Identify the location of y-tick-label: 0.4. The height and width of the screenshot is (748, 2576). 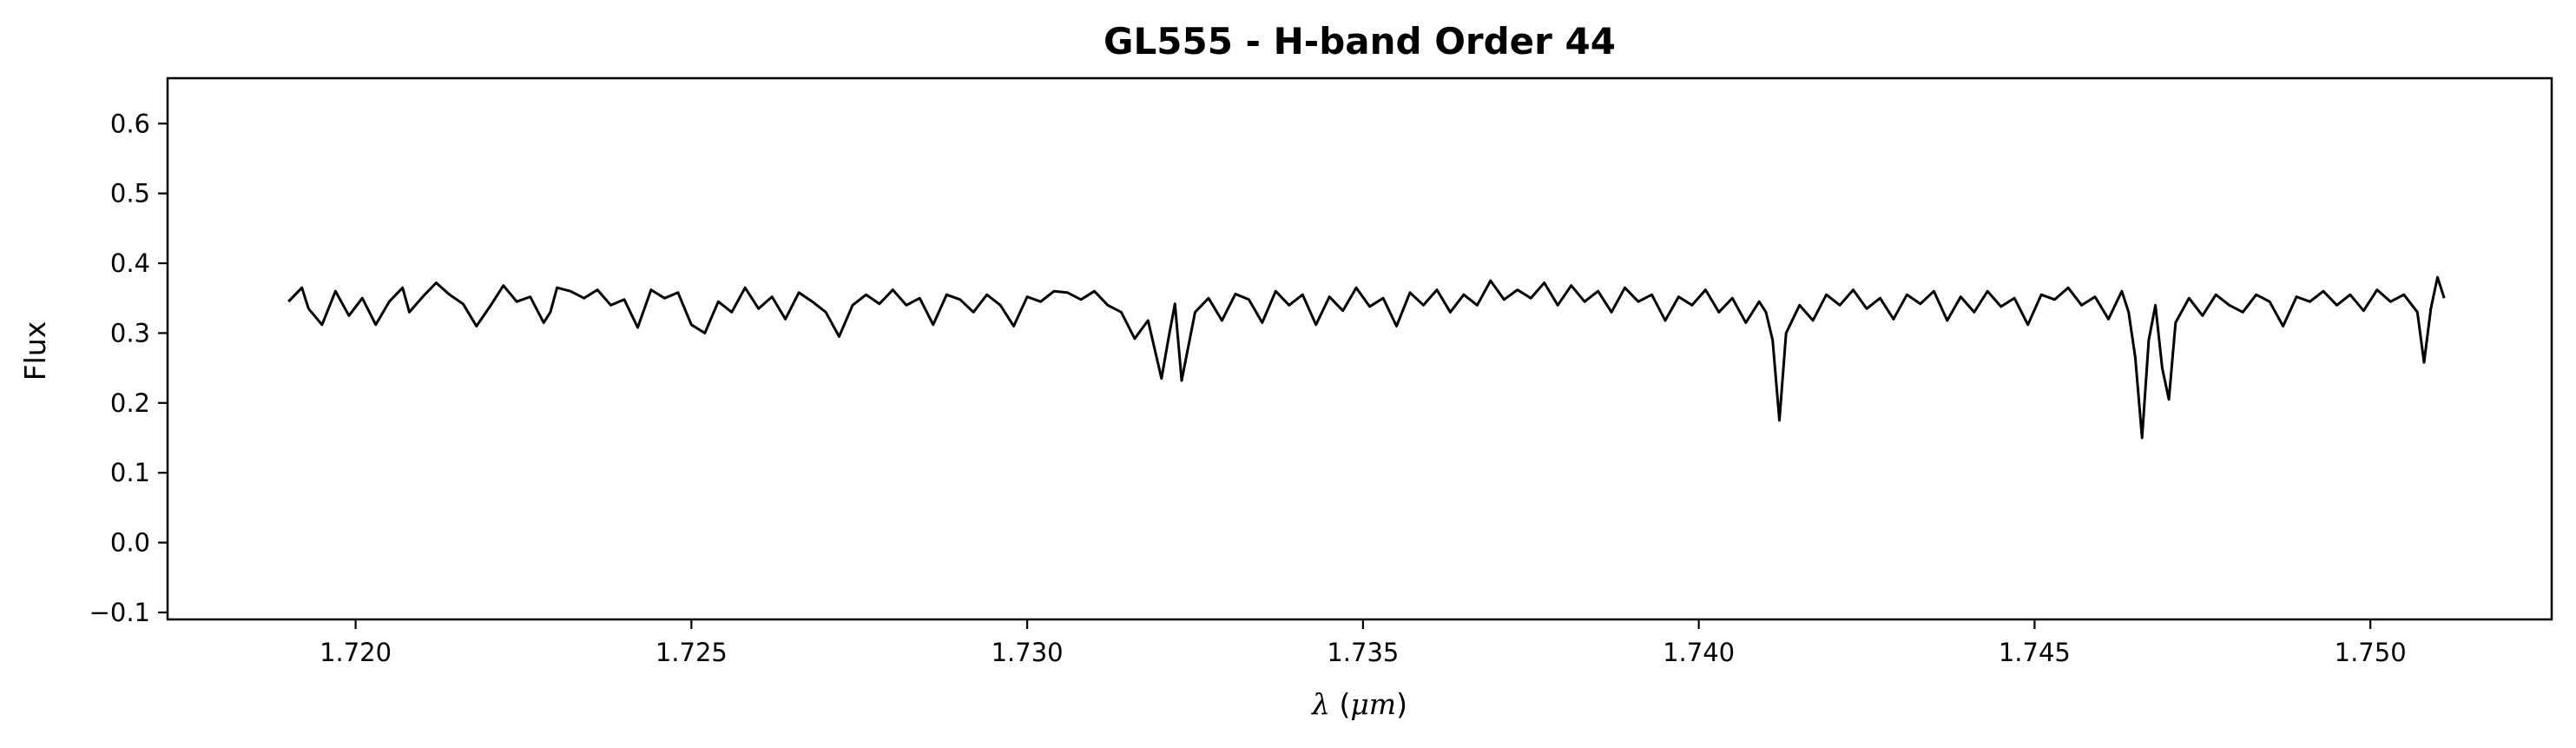
(130, 263).